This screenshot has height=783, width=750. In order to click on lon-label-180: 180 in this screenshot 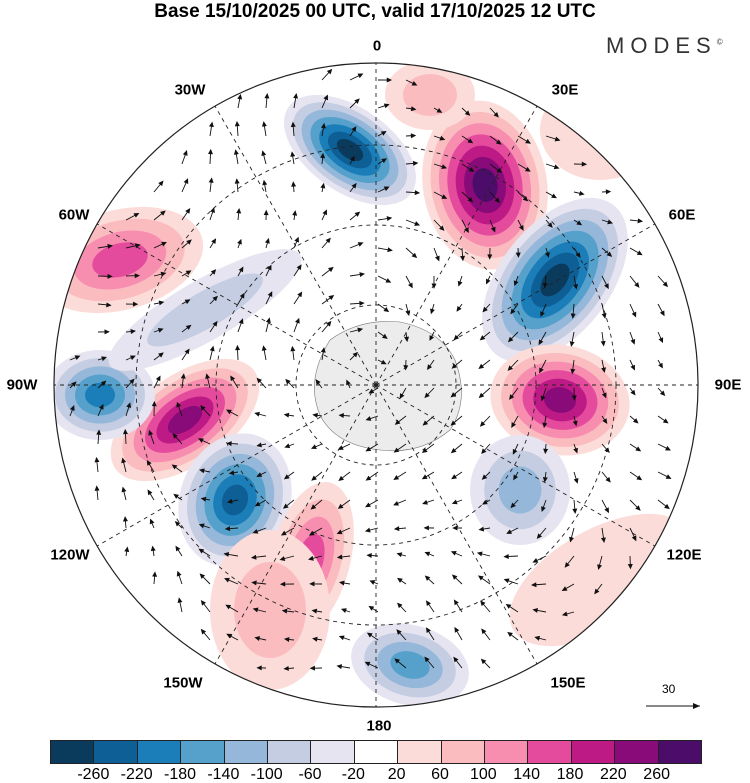, I will do `click(379, 726)`.